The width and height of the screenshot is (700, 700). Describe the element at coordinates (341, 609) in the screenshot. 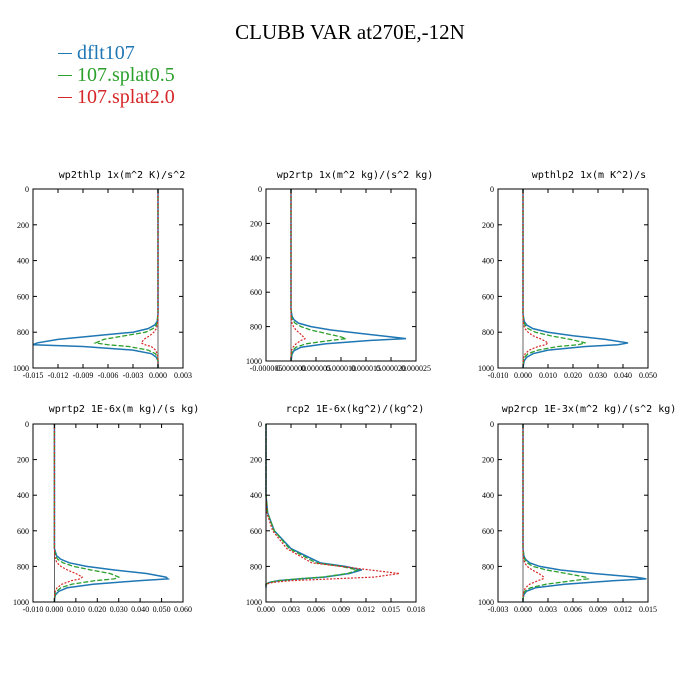

I see `x-tick-label: 0.009` at that location.